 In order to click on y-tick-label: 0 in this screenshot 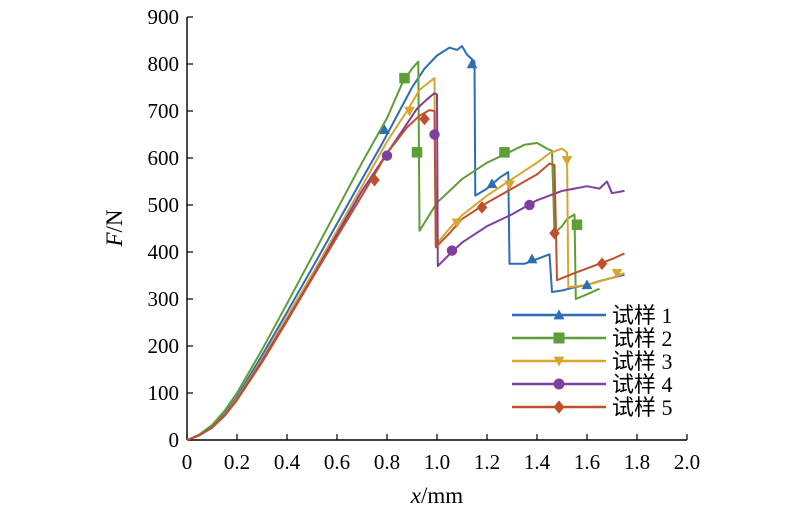, I will do `click(174, 440)`.